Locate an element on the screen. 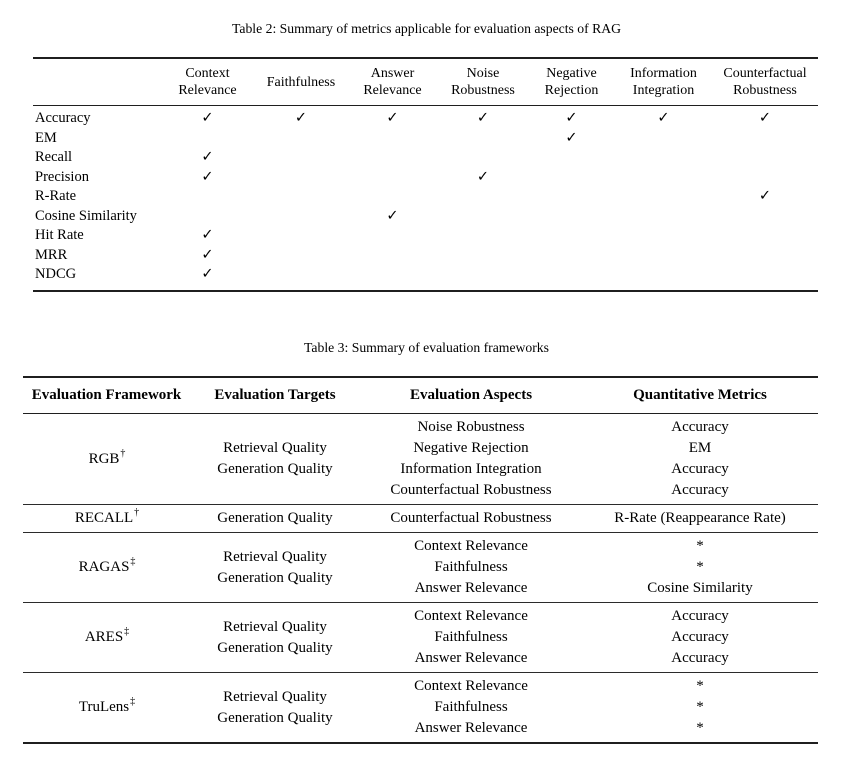 Image resolution: width=853 pixels, height=762 pixels. framework-name: RGB is located at coordinates (104, 458).